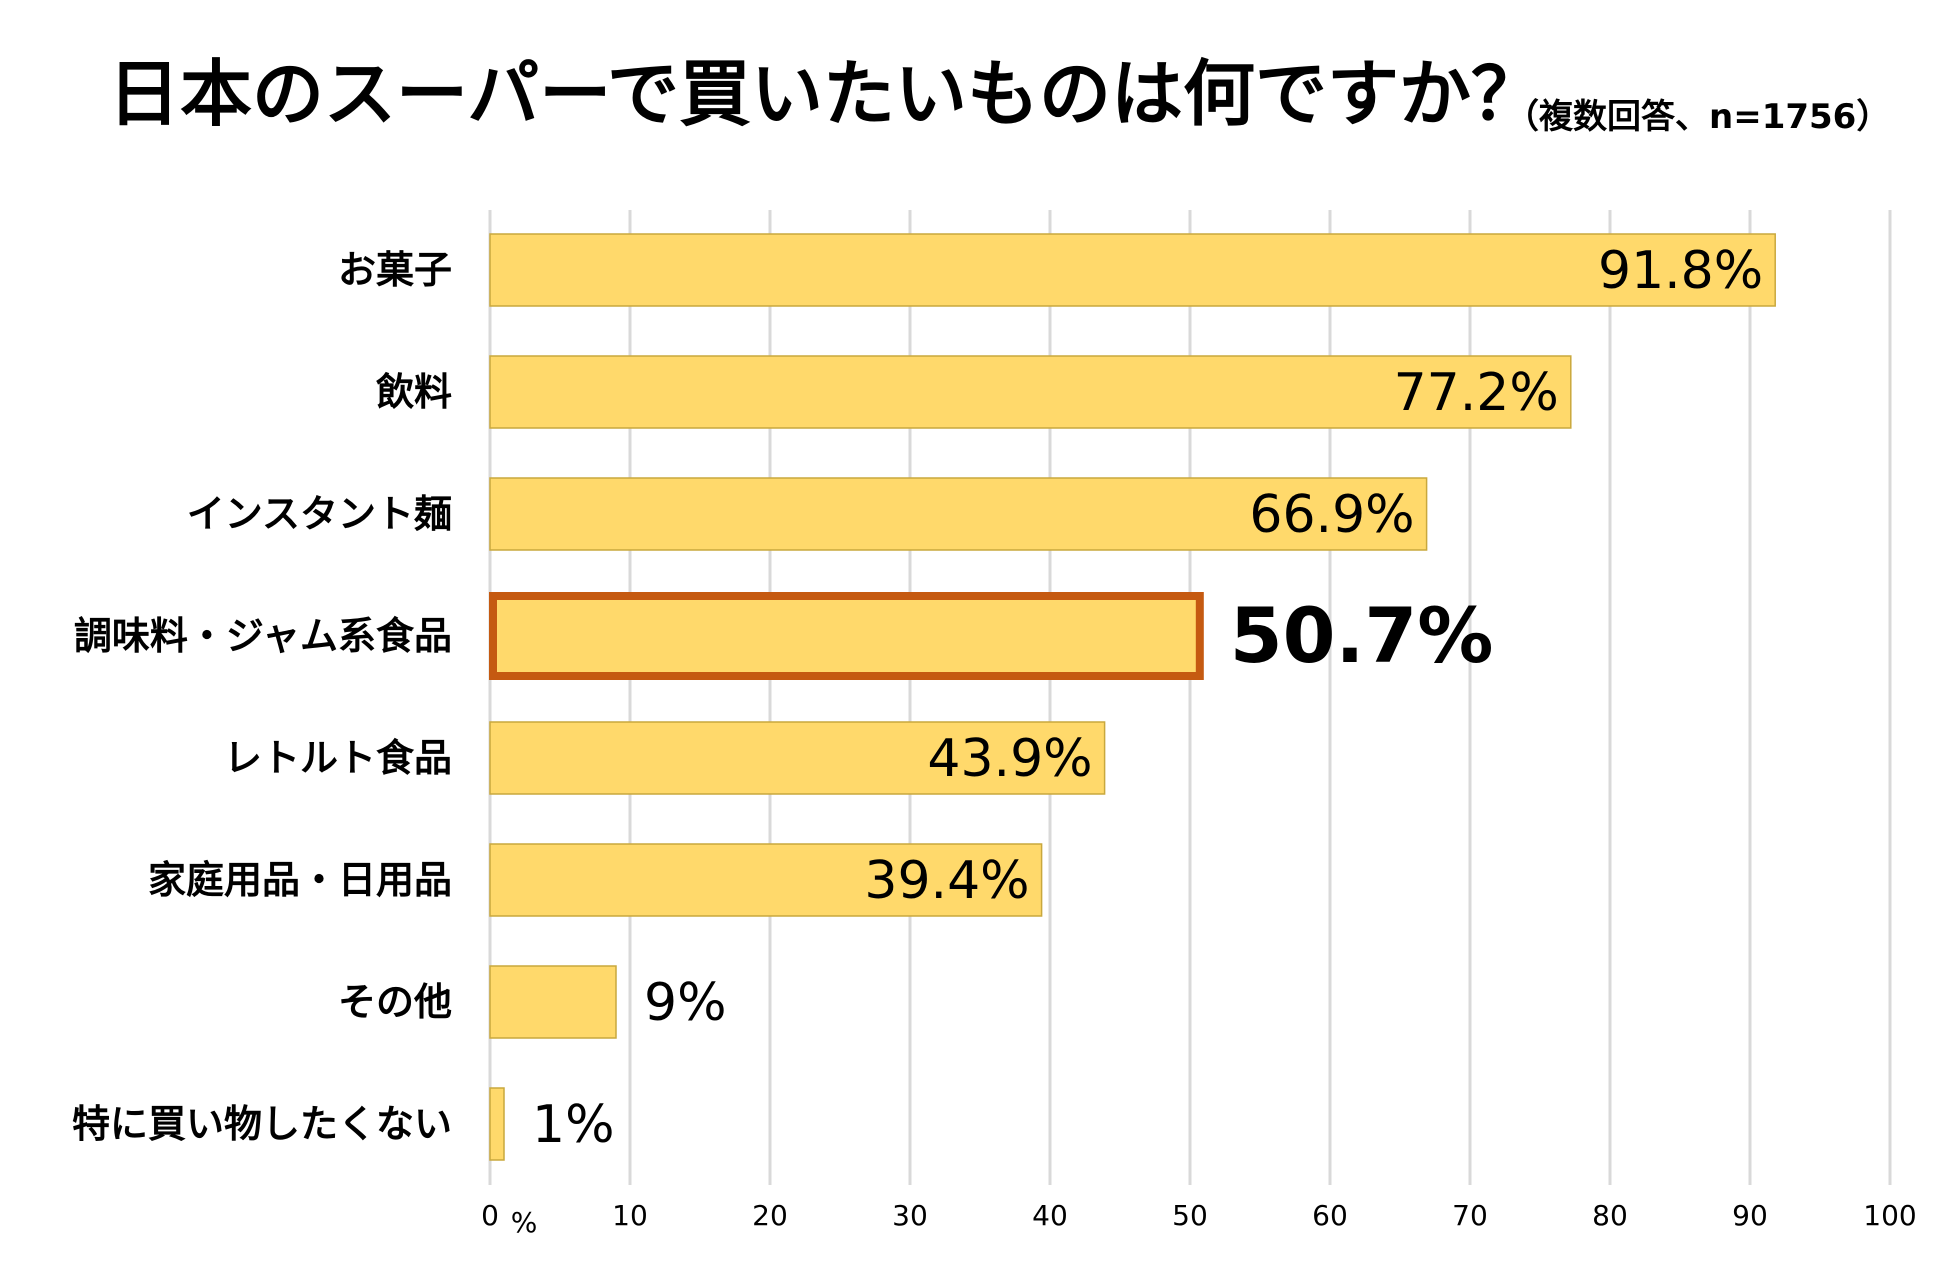 Image resolution: width=1950 pixels, height=1270 pixels. What do you see at coordinates (1330, 1215) in the screenshot?
I see `x-tick-label: 60` at bounding box center [1330, 1215].